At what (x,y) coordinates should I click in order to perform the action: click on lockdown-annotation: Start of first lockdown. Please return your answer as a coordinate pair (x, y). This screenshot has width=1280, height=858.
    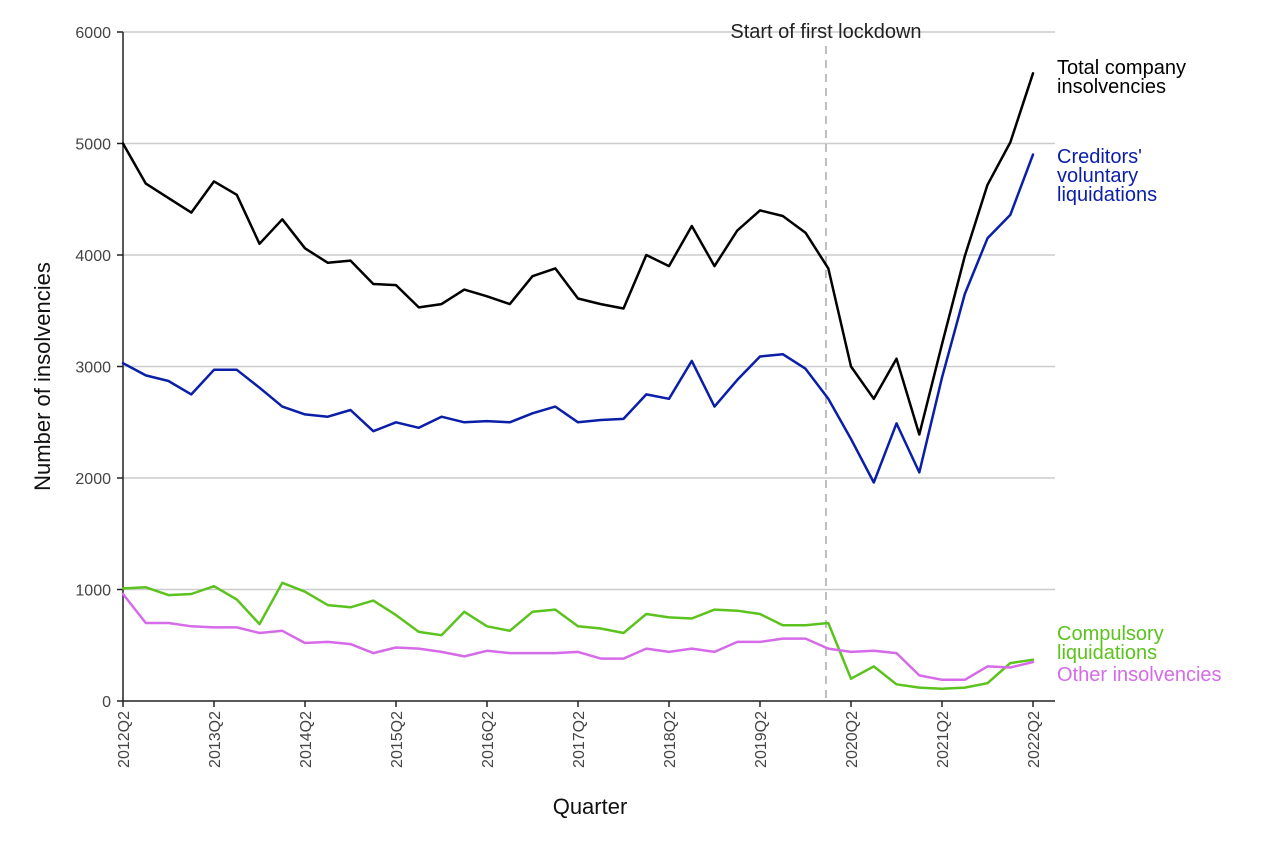
    Looking at the image, I should click on (826, 361).